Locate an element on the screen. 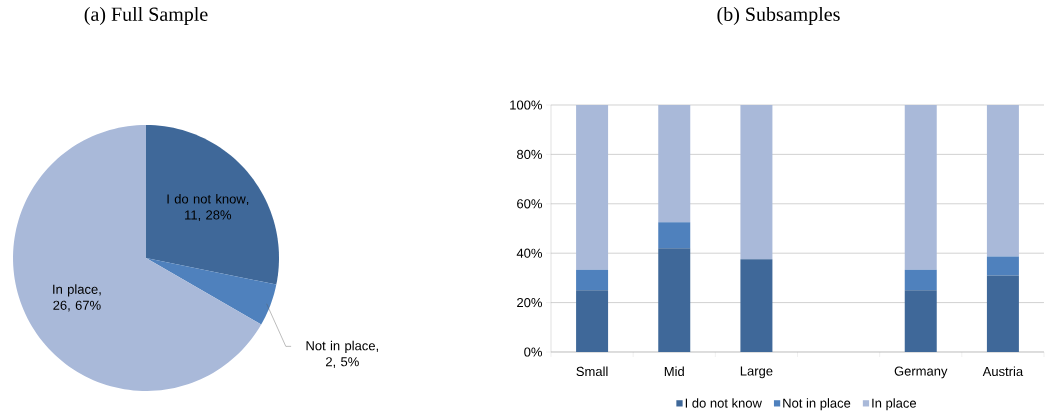 The height and width of the screenshot is (419, 1045). legend-label: In place is located at coordinates (894, 404).